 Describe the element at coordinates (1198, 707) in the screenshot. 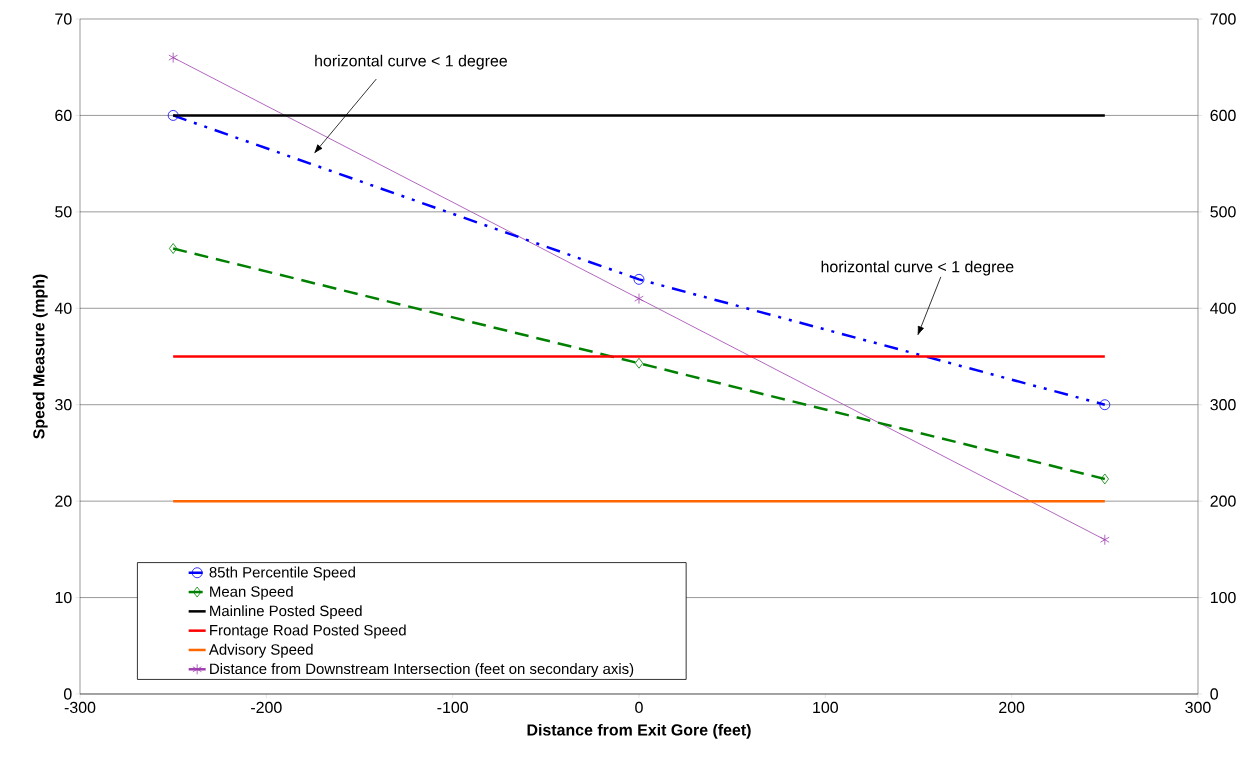

I see `x-tick-label: 300` at that location.